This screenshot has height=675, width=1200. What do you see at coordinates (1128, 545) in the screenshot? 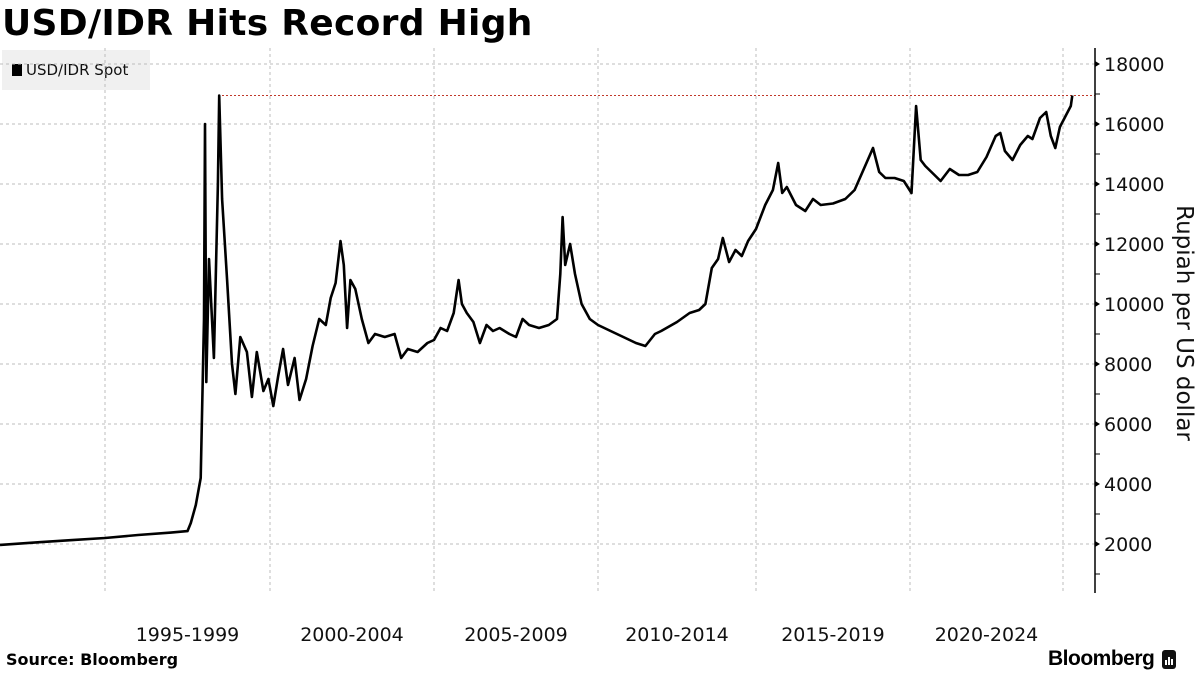
I see `svg-text: 2000` at bounding box center [1128, 545].